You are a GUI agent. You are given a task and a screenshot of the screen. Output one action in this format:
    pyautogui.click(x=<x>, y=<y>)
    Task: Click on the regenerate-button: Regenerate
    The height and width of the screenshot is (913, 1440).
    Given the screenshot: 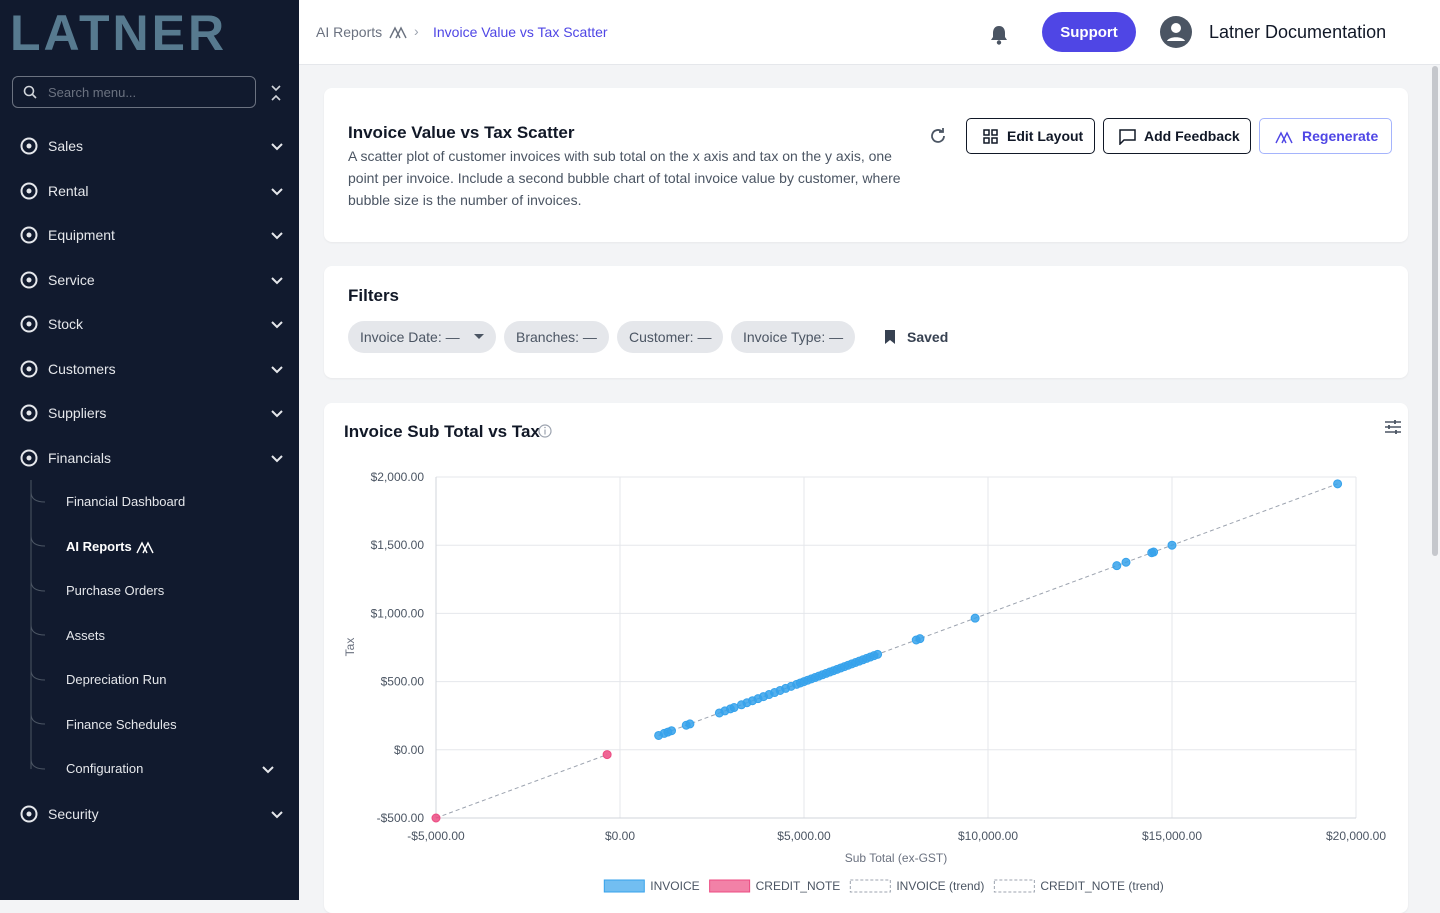 What is the action you would take?
    pyautogui.click(x=1325, y=136)
    